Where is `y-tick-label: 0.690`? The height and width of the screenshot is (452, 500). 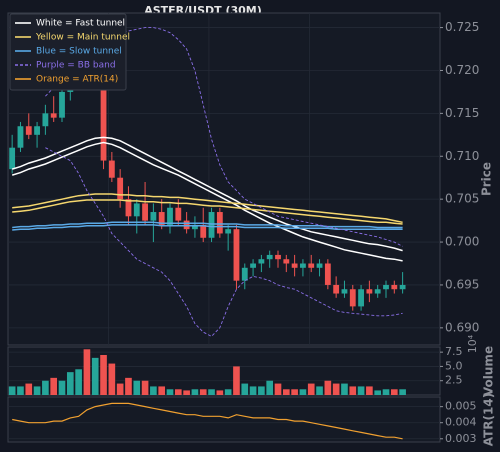
y-tick-label: 0.690 is located at coordinates (462, 327).